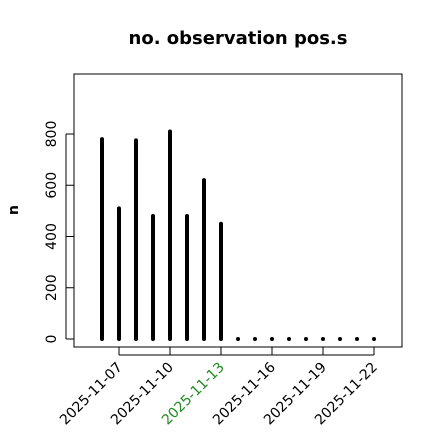 The height and width of the screenshot is (440, 440). I want to click on y-tick-label: 0, so click(52, 339).